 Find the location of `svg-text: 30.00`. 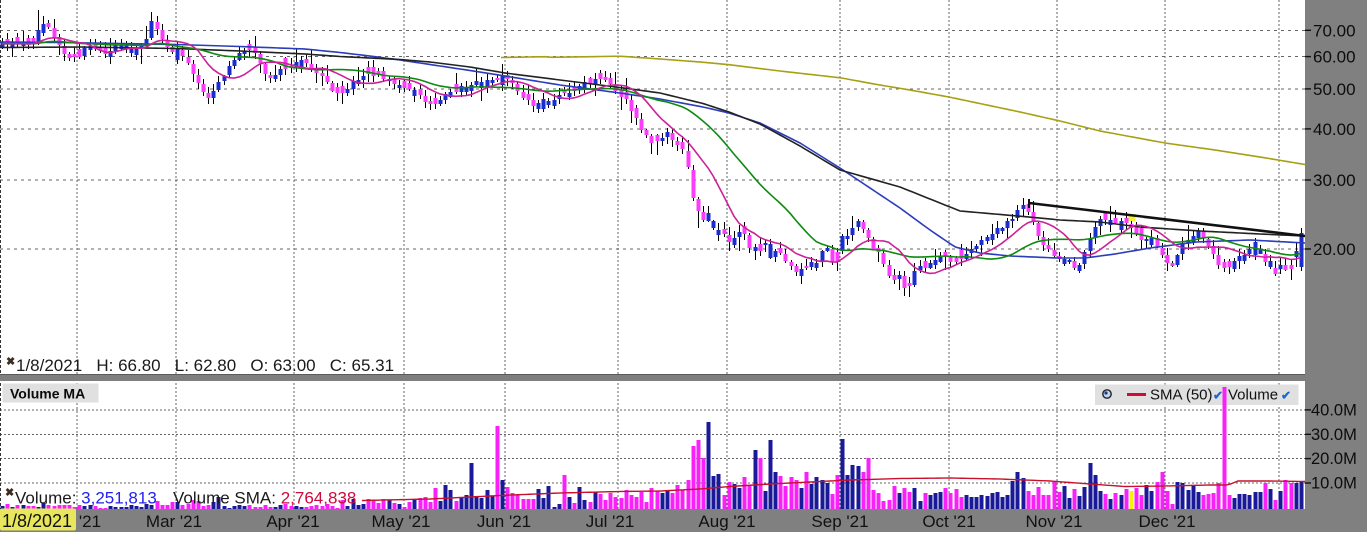

svg-text: 30.00 is located at coordinates (1334, 180).